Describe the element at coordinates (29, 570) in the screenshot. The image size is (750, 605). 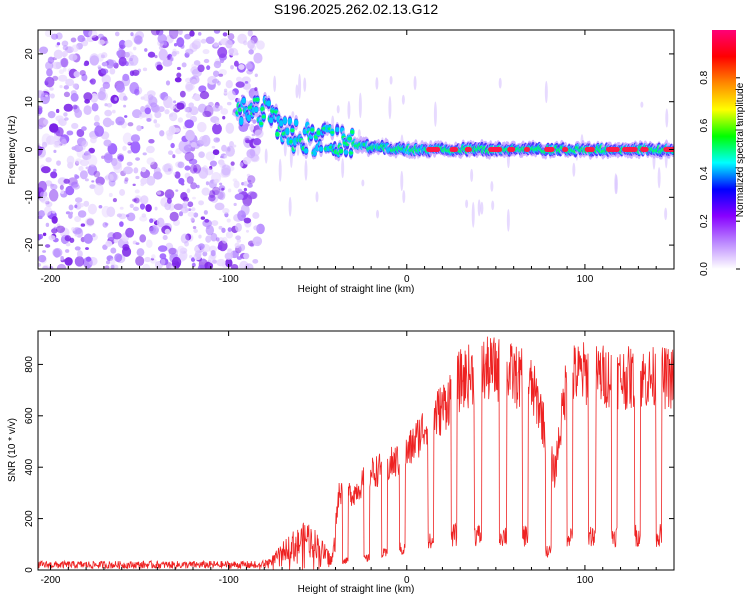
I see `snr-y-tick-label: 0` at that location.